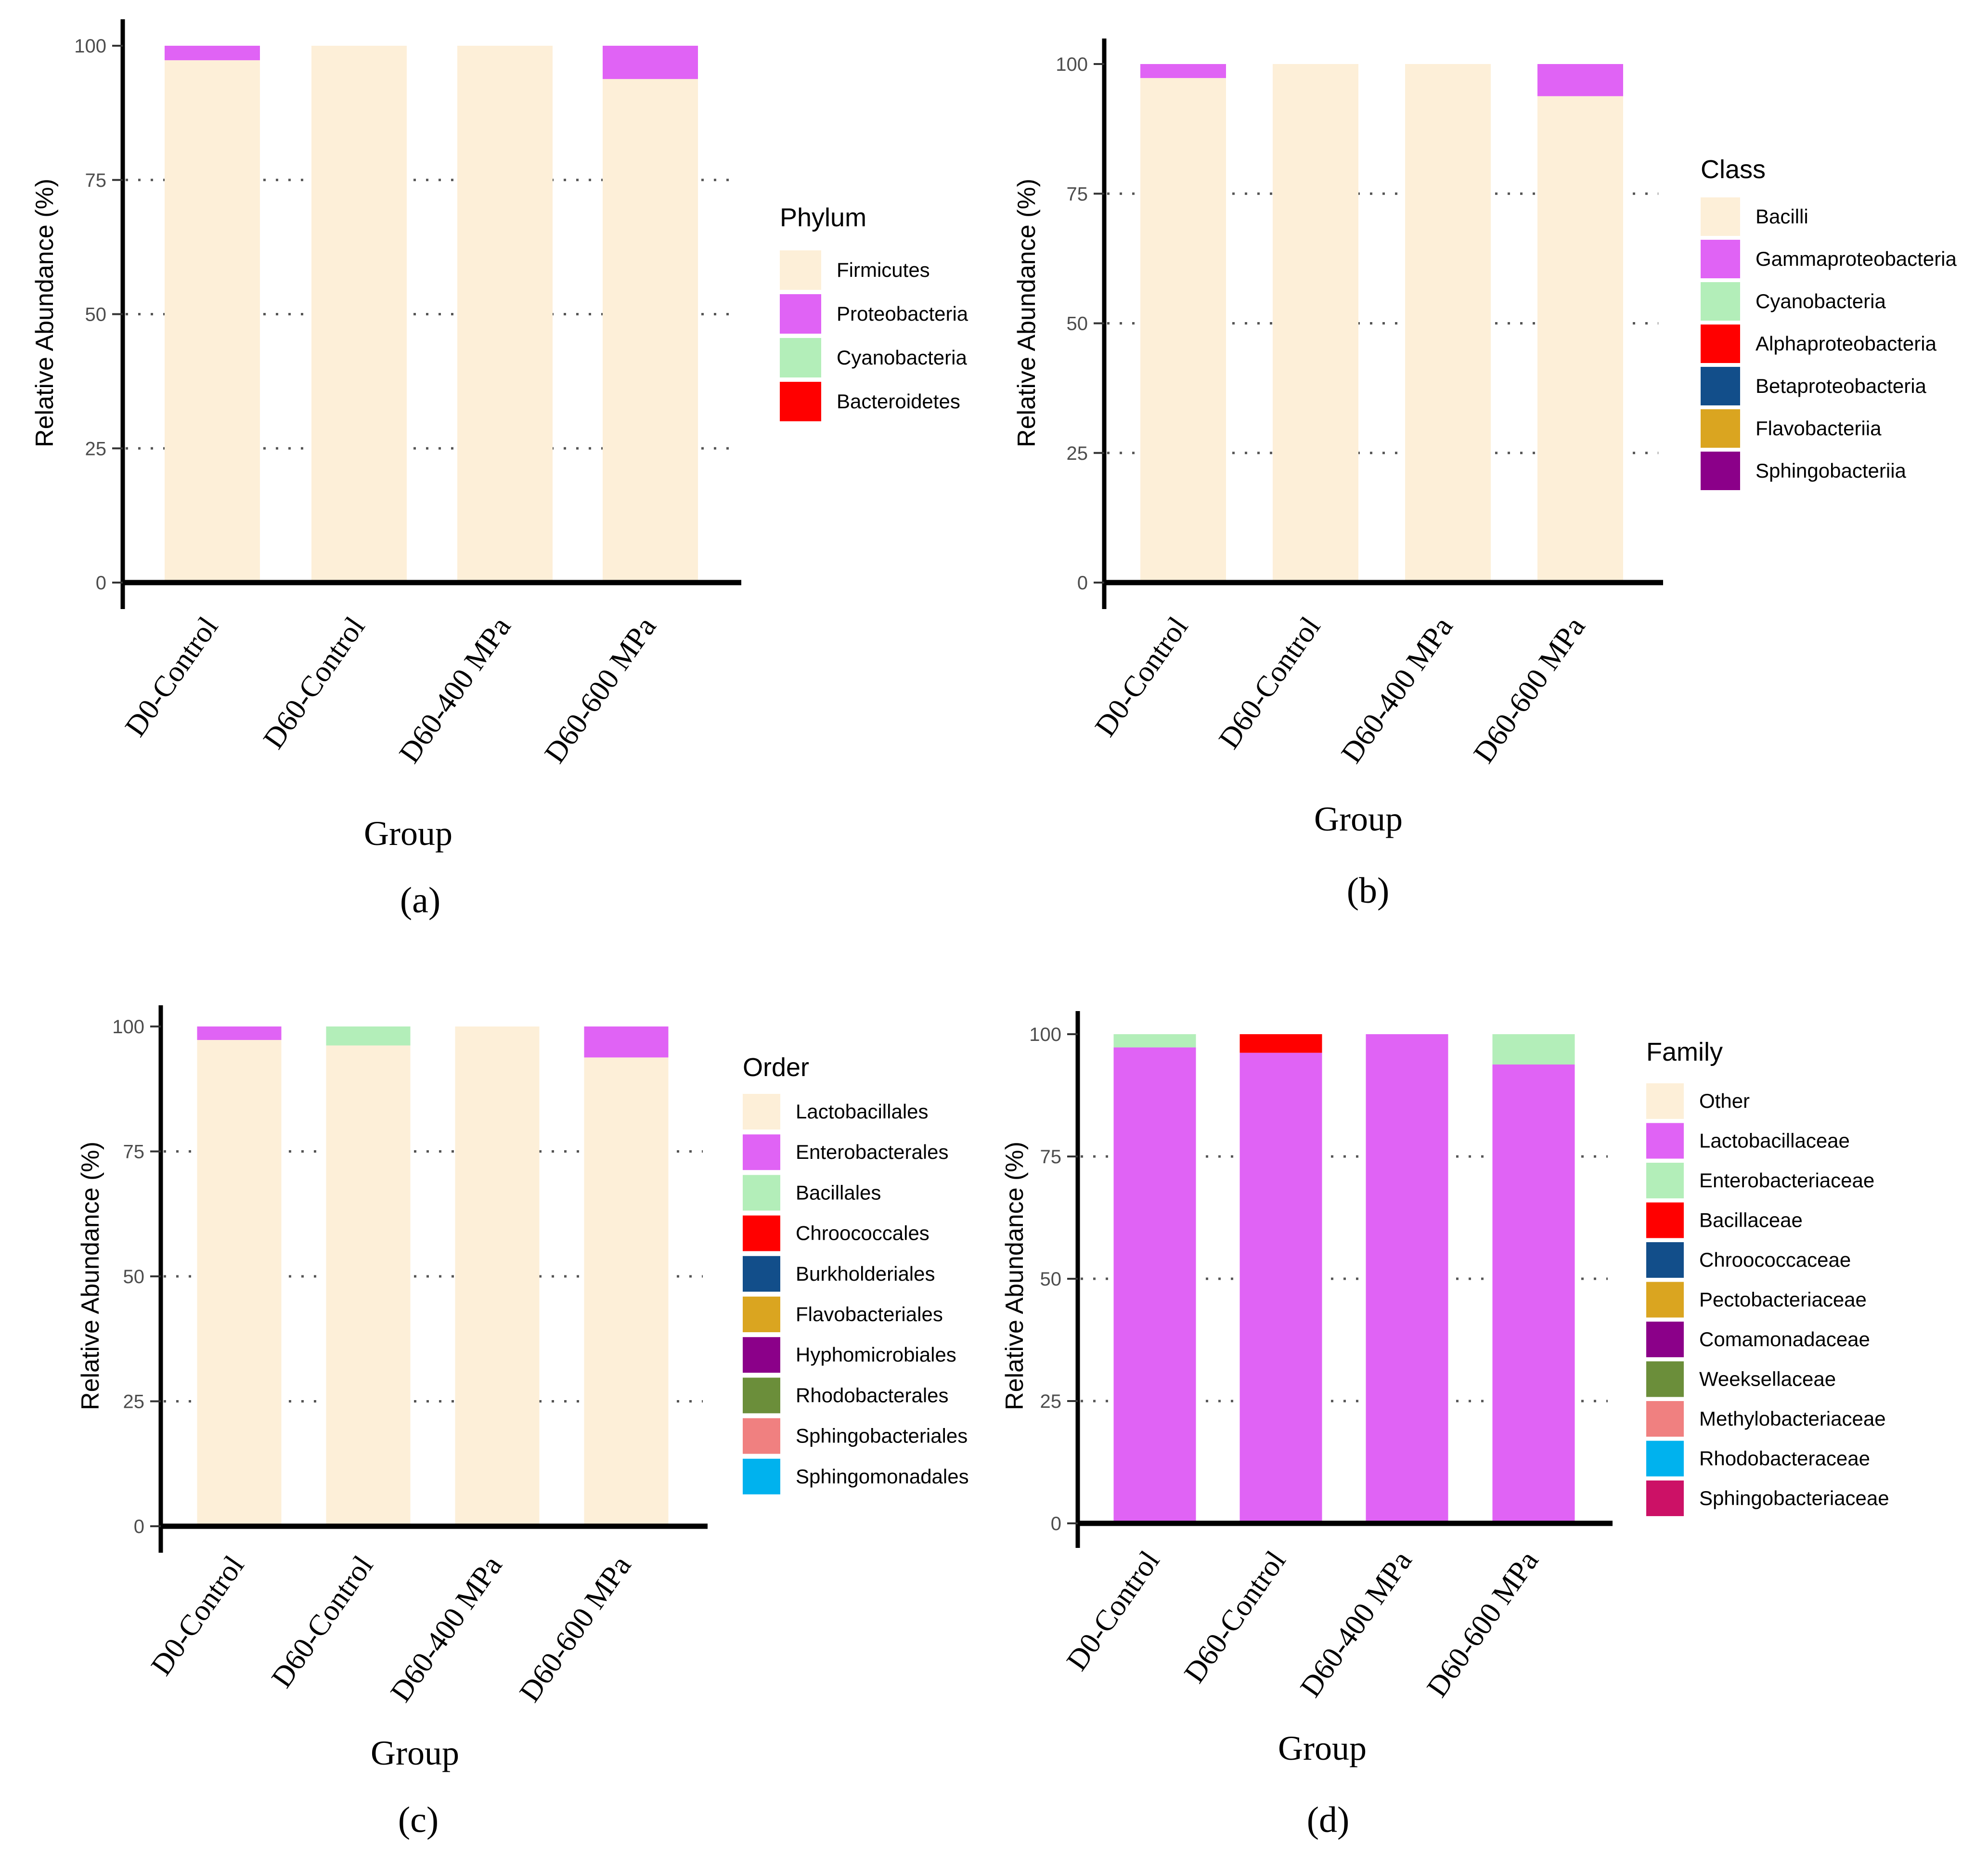 This screenshot has width=1988, height=1870. Describe the element at coordinates (1819, 428) in the screenshot. I see `legend-label: Flavobacteriia` at that location.